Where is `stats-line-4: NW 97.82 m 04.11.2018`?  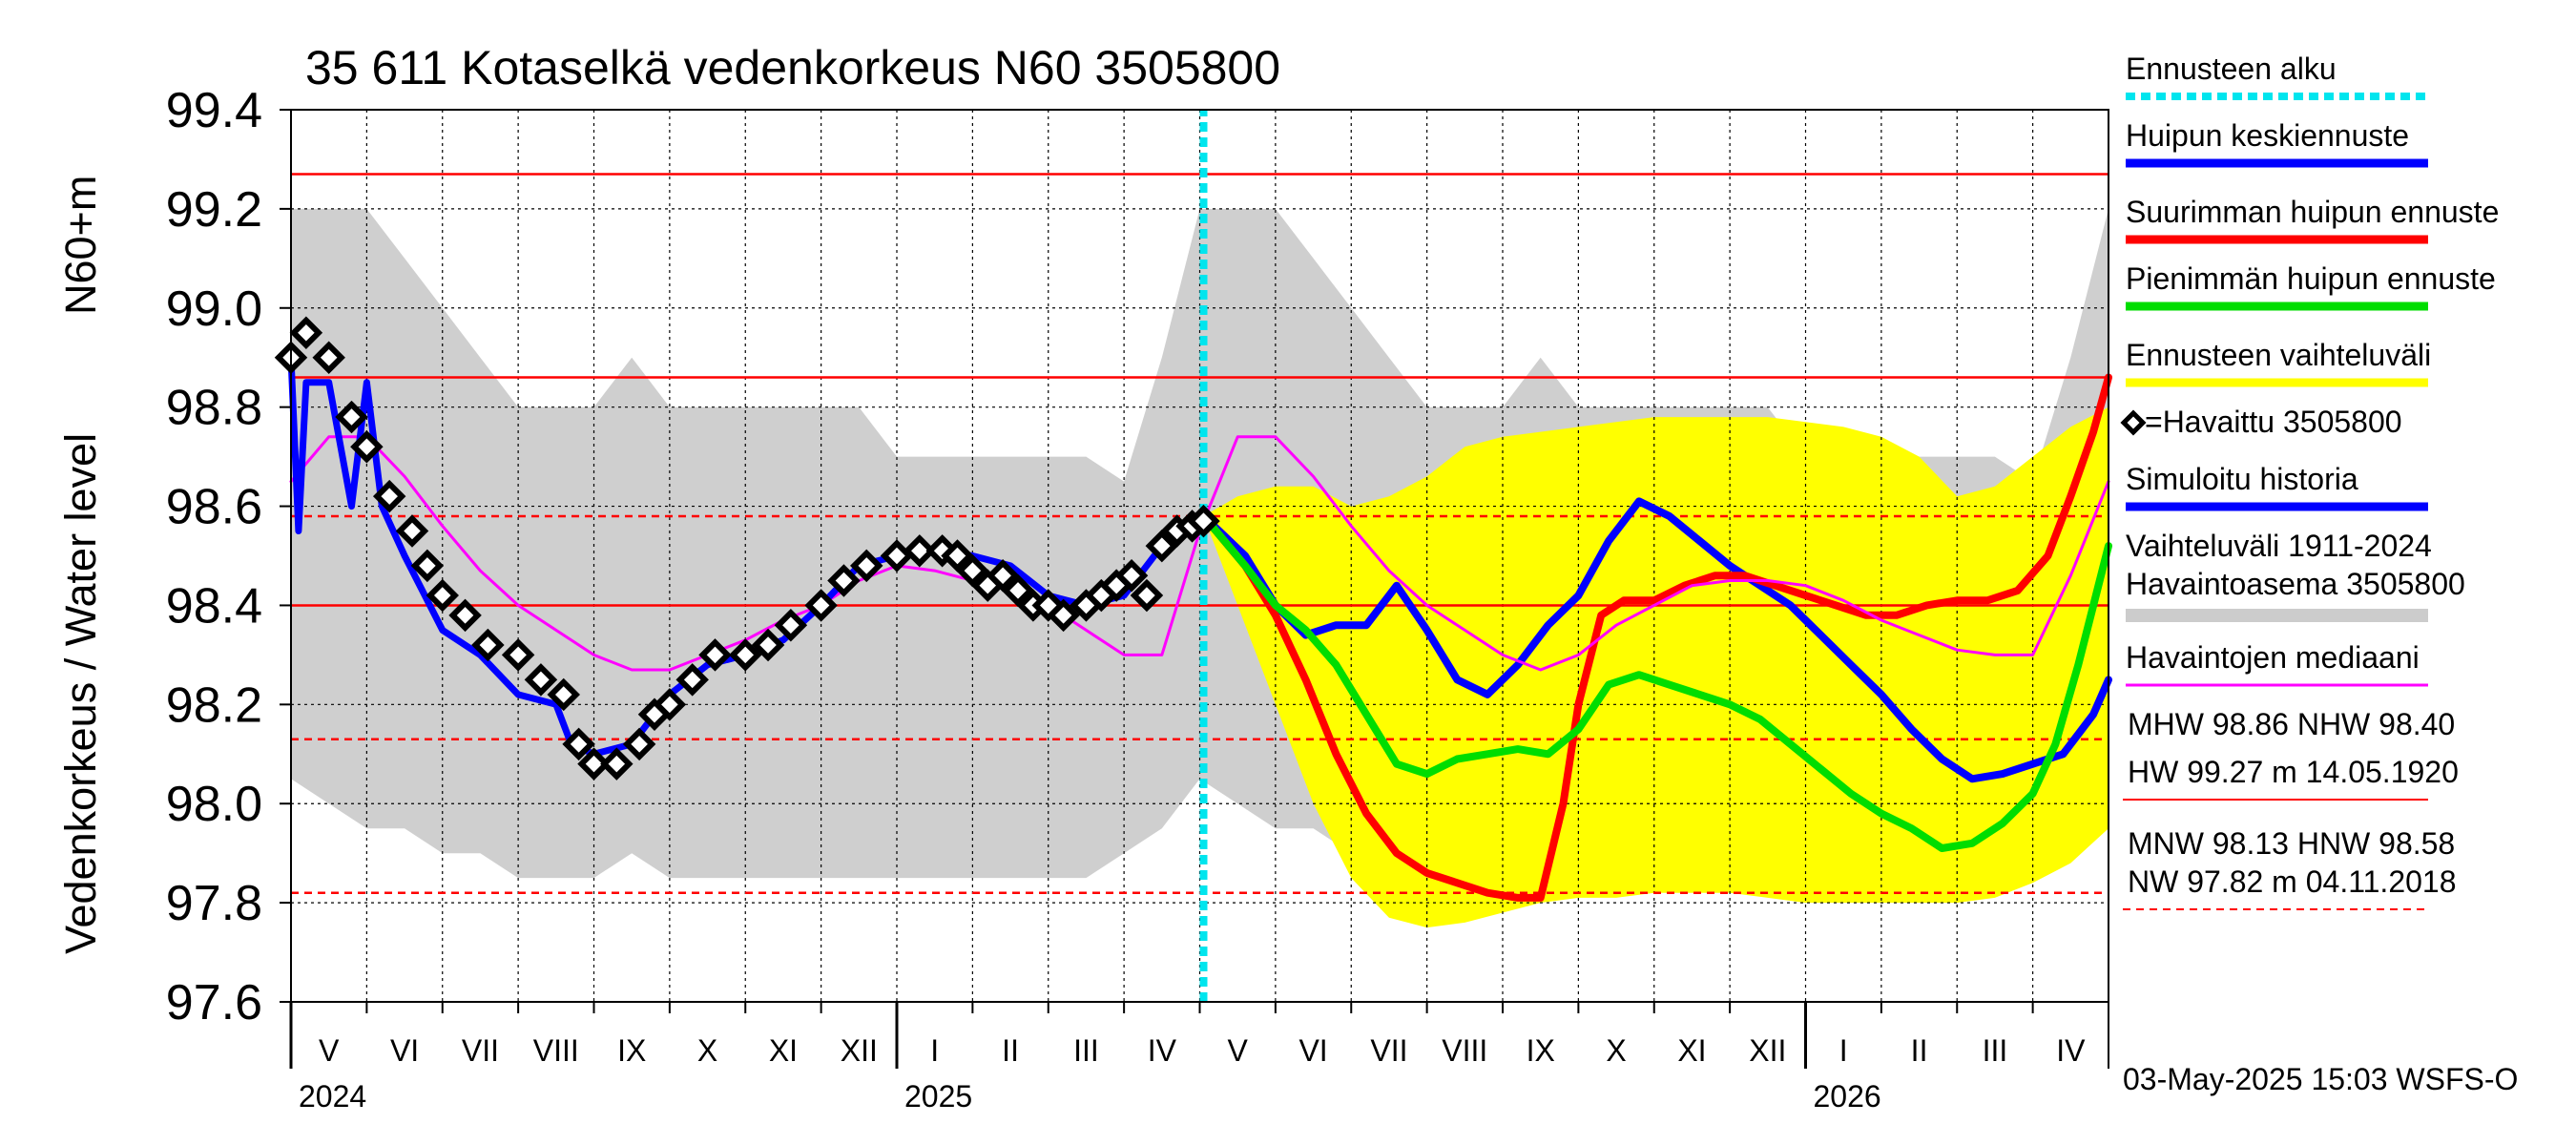
stats-line-4: NW 97.82 m 04.11.2018 is located at coordinates (2292, 881).